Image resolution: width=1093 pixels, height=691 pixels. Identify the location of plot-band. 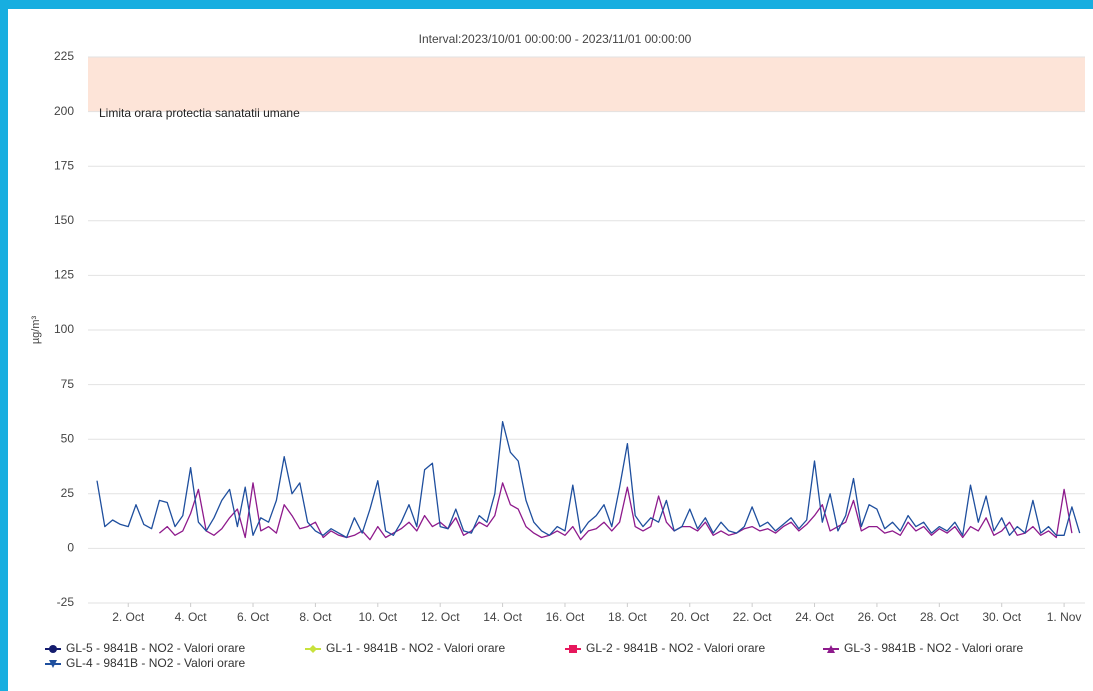
(586, 84).